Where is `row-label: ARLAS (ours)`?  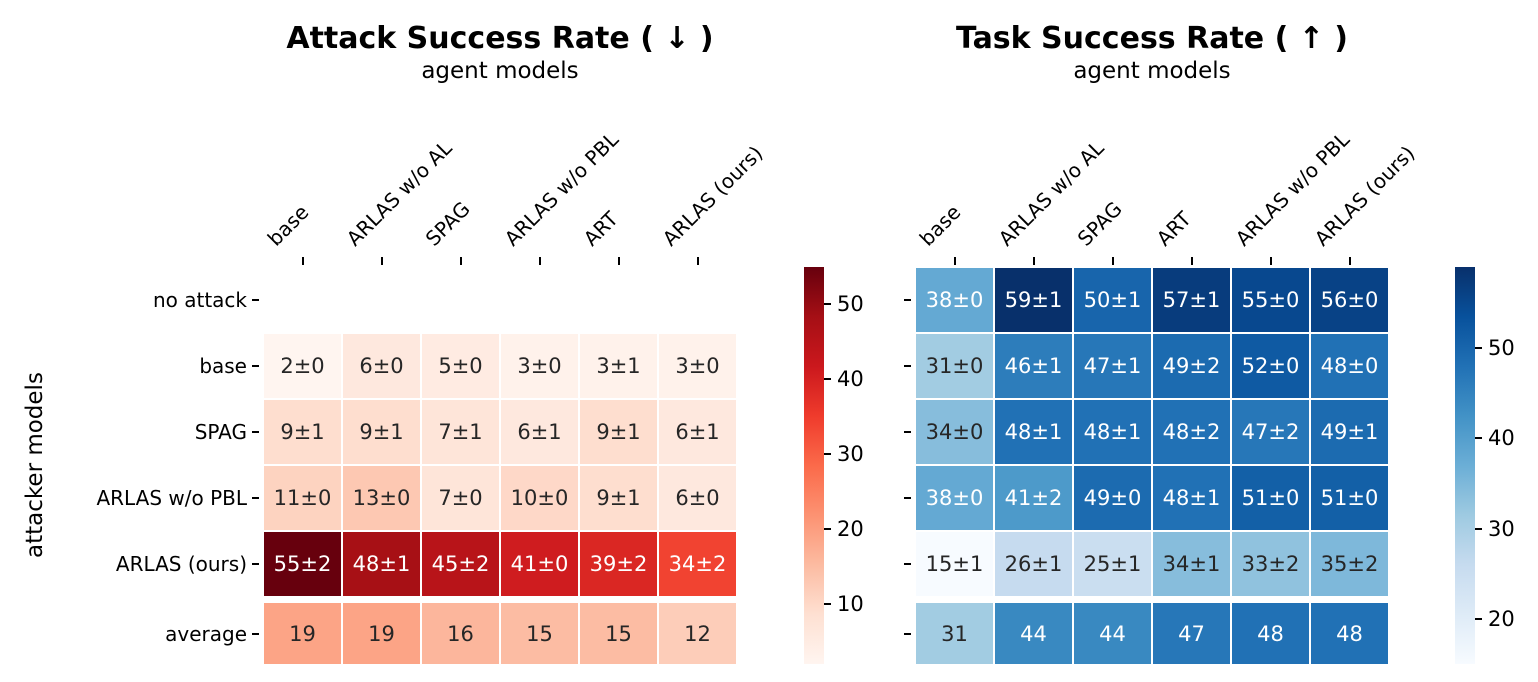
row-label: ARLAS (ours) is located at coordinates (181, 564).